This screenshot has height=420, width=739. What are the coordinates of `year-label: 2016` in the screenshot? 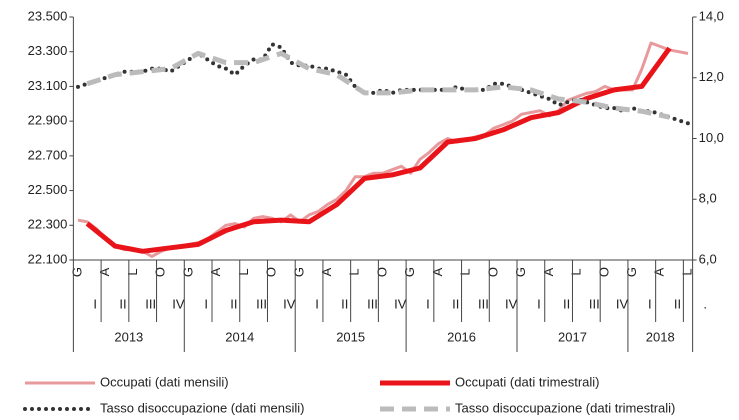 It's located at (461, 336).